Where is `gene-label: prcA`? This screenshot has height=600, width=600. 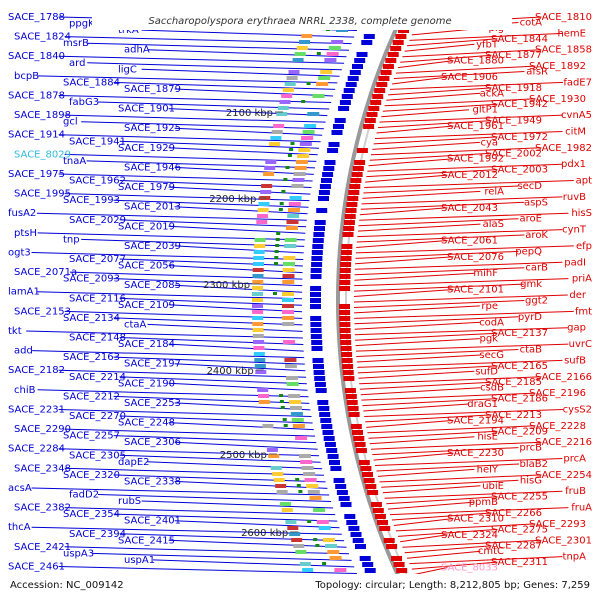 gene-label: prcA is located at coordinates (574, 459).